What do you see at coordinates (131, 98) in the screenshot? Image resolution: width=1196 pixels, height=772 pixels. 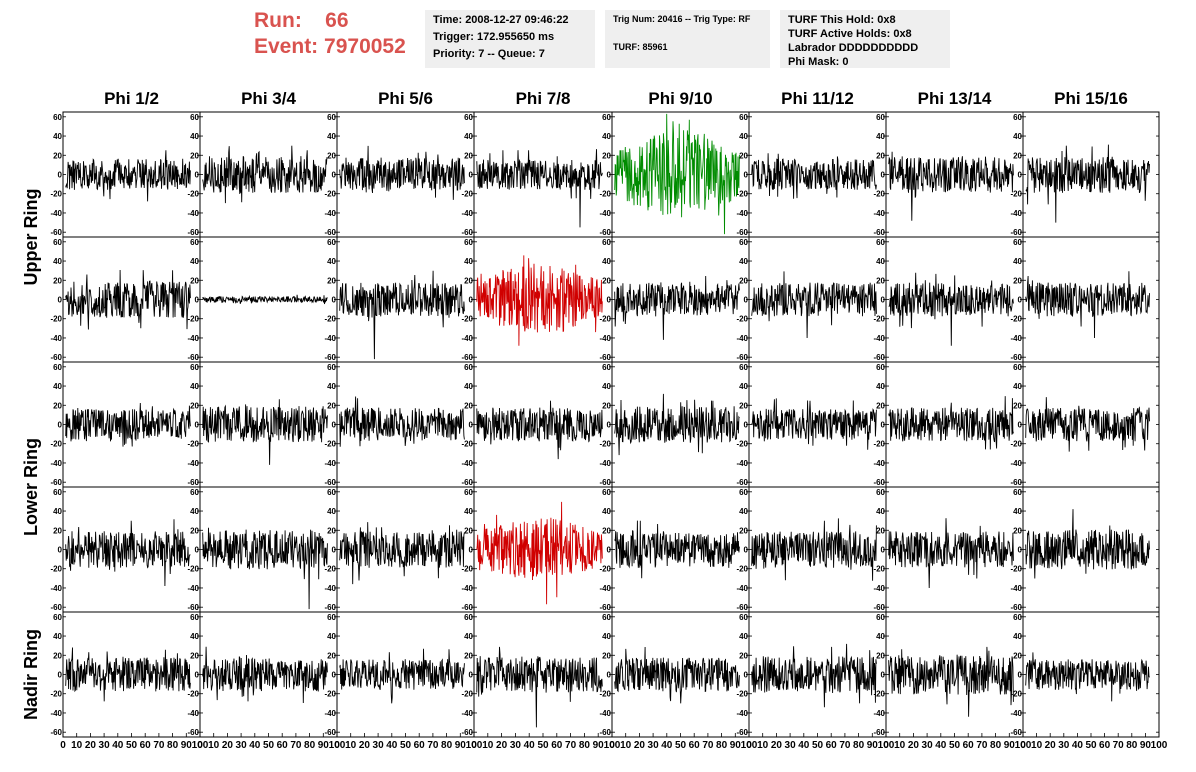 I see `column-header: Phi 1/2` at bounding box center [131, 98].